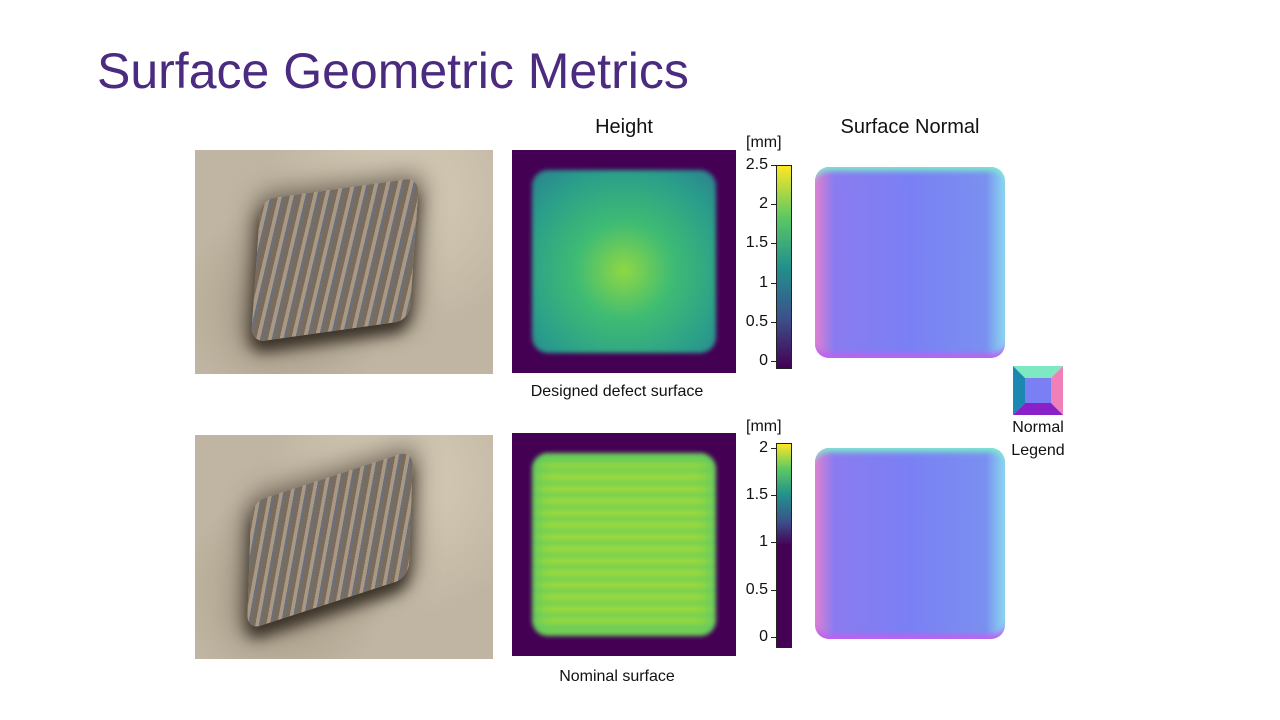  Describe the element at coordinates (624, 544) in the screenshot. I see `nominal-height-map` at that location.